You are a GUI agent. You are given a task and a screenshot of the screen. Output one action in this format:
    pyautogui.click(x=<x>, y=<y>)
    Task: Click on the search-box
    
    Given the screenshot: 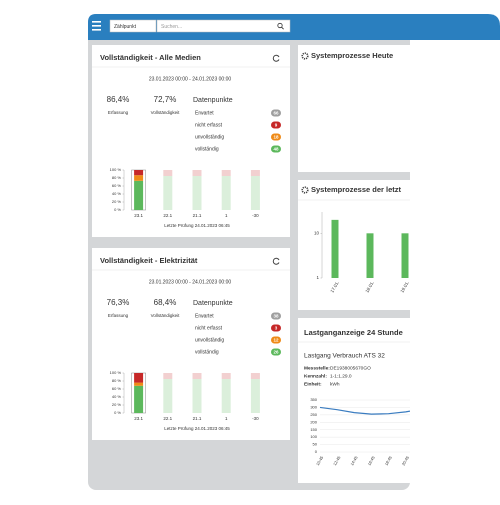 What is the action you would take?
    pyautogui.click(x=223, y=26)
    